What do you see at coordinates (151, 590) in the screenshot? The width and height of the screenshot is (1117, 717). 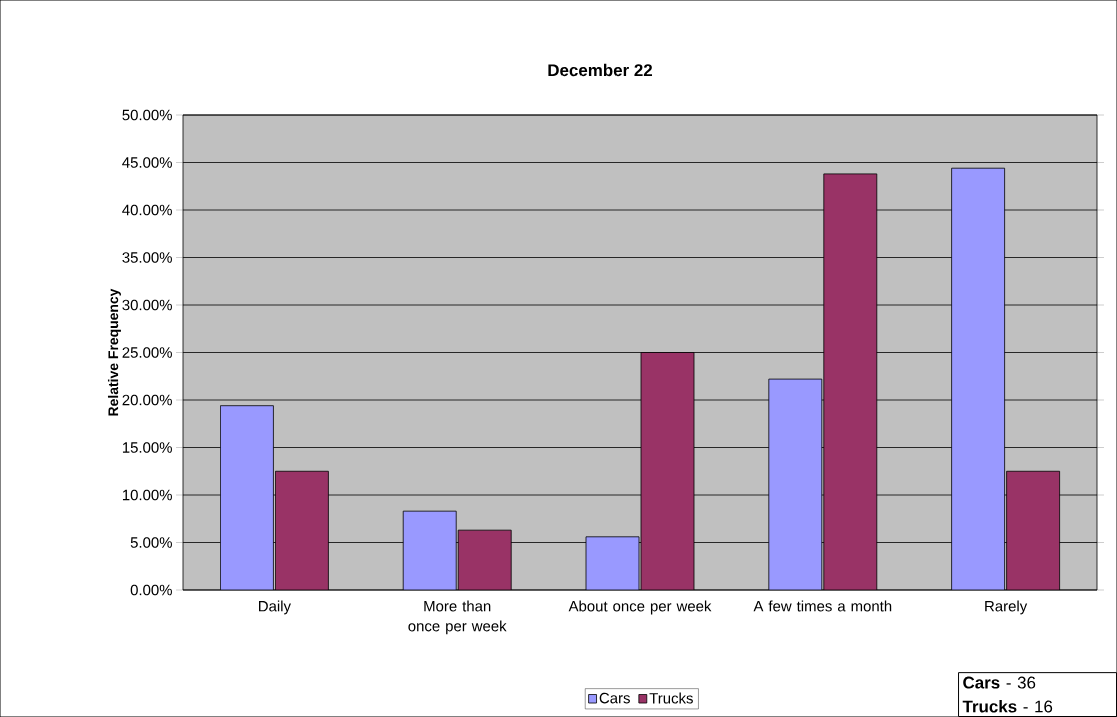 I see `y-tick-label: 0.00%` at bounding box center [151, 590].